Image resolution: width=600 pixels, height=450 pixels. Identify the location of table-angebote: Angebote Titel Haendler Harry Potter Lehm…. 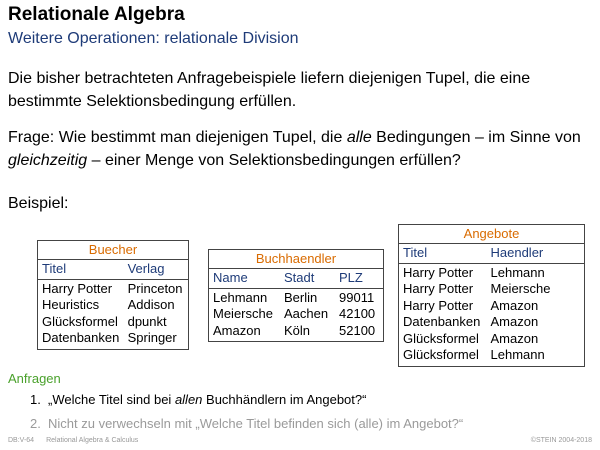
(491, 295).